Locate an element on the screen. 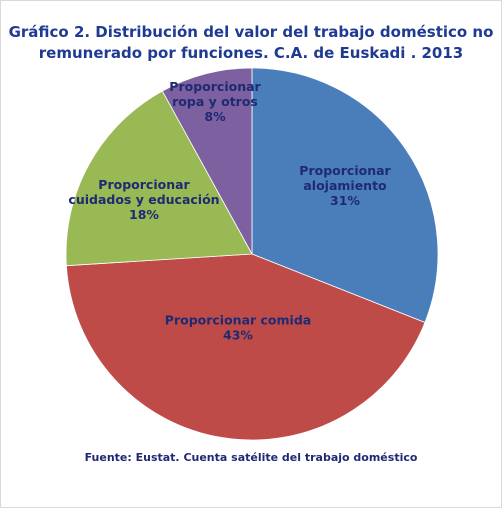 Image resolution: width=502 pixels, height=508 pixels. pie-label-1: Proporcionar comida 43% is located at coordinates (238, 328).